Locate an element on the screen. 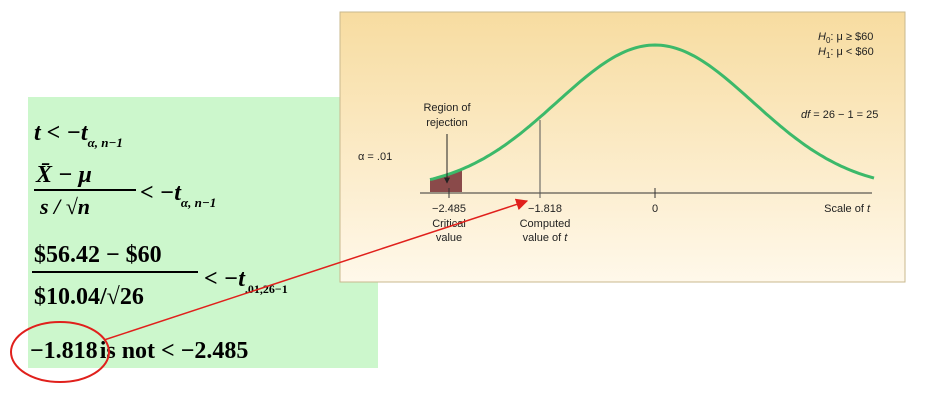 Image resolution: width=929 pixels, height=416 pixels. df-text: = 26 − 1 = 25 is located at coordinates (844, 115).